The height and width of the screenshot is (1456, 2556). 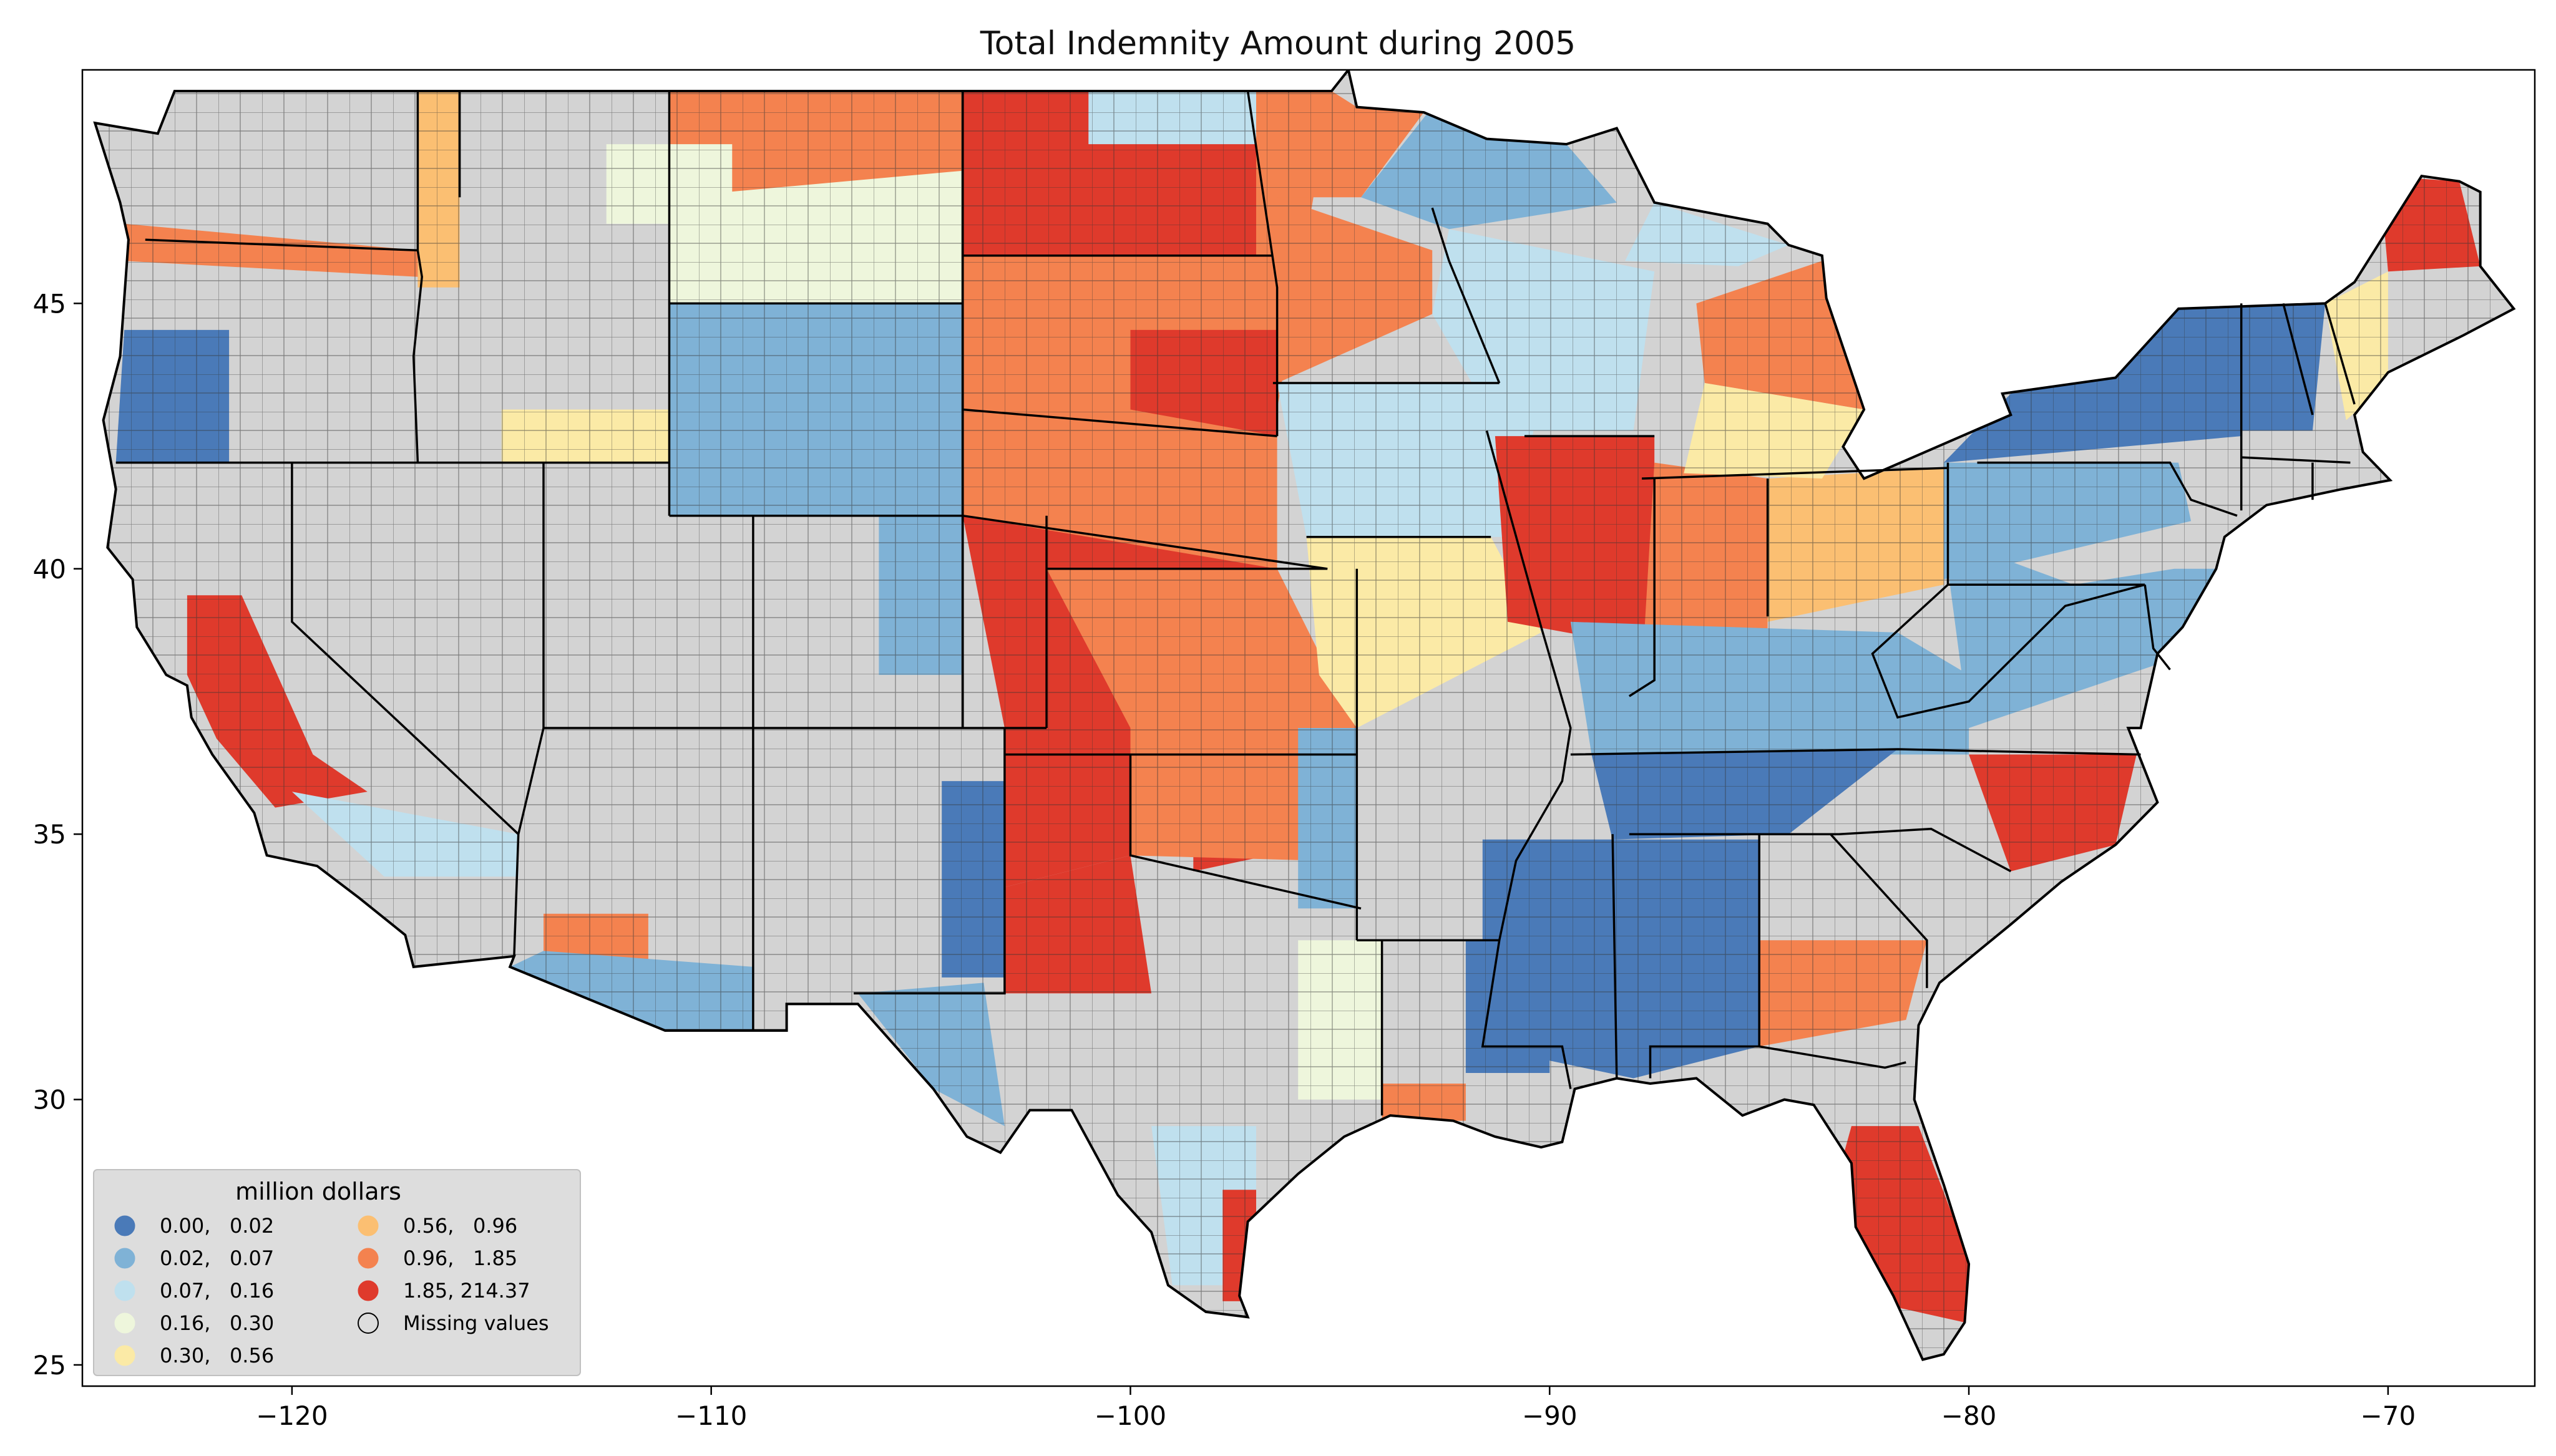 I want to click on y-tick-label-1: 30, so click(x=50, y=1100).